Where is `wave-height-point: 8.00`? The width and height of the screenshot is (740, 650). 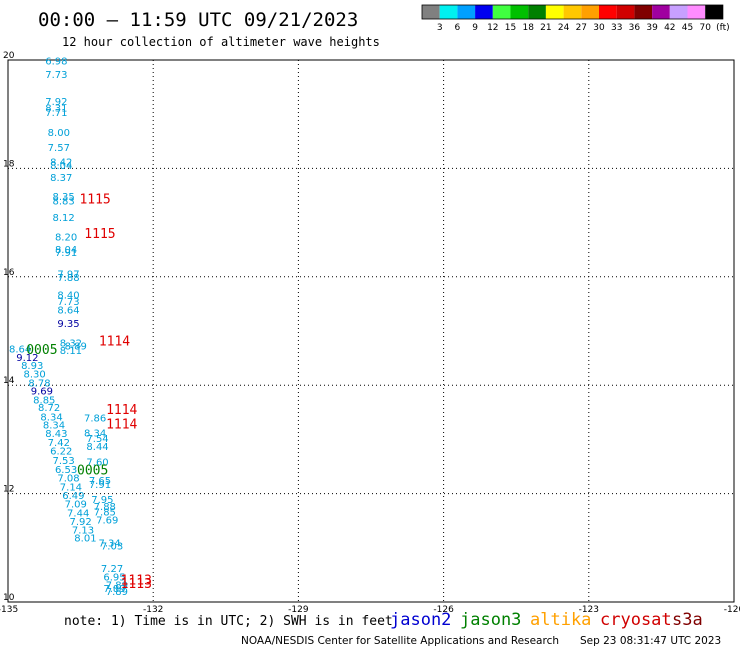
wave-height-point: 8.00 is located at coordinates (59, 133).